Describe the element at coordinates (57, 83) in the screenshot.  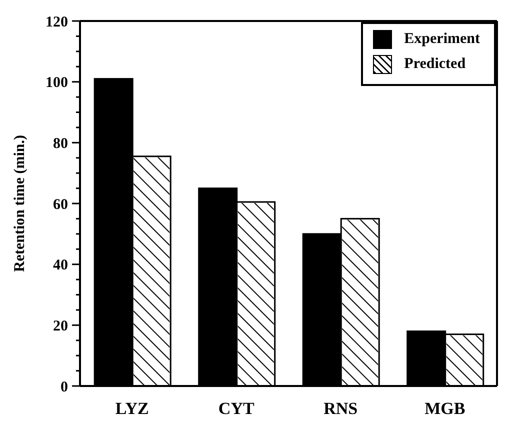
I see `y-tick-label: 100` at that location.